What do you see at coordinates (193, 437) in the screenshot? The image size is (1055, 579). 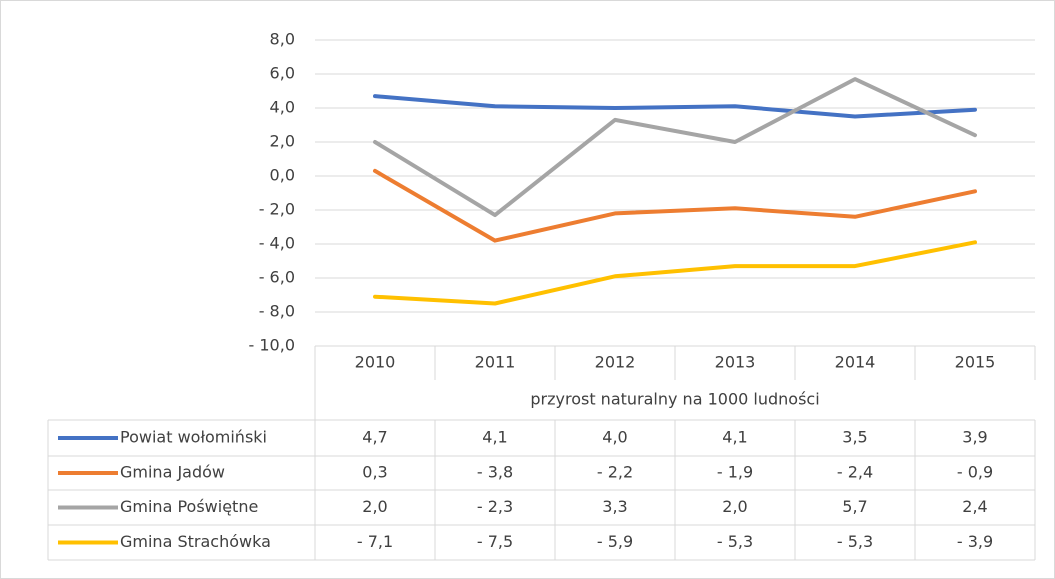 I see `legend-label: Powiat wołomiński` at bounding box center [193, 437].